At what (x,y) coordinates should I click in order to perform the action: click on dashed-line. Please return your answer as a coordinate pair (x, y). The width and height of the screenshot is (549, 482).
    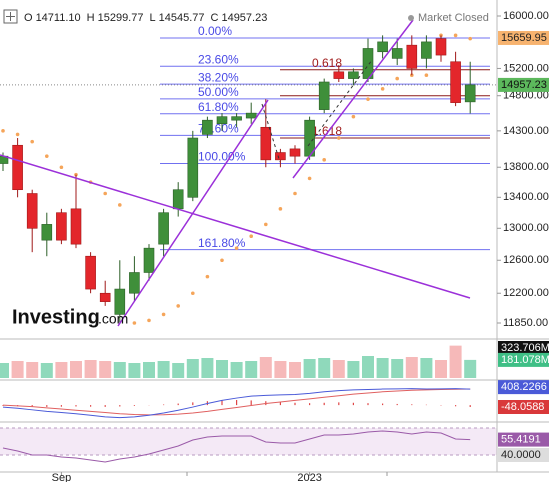
    Looking at the image, I should click on (271, 133).